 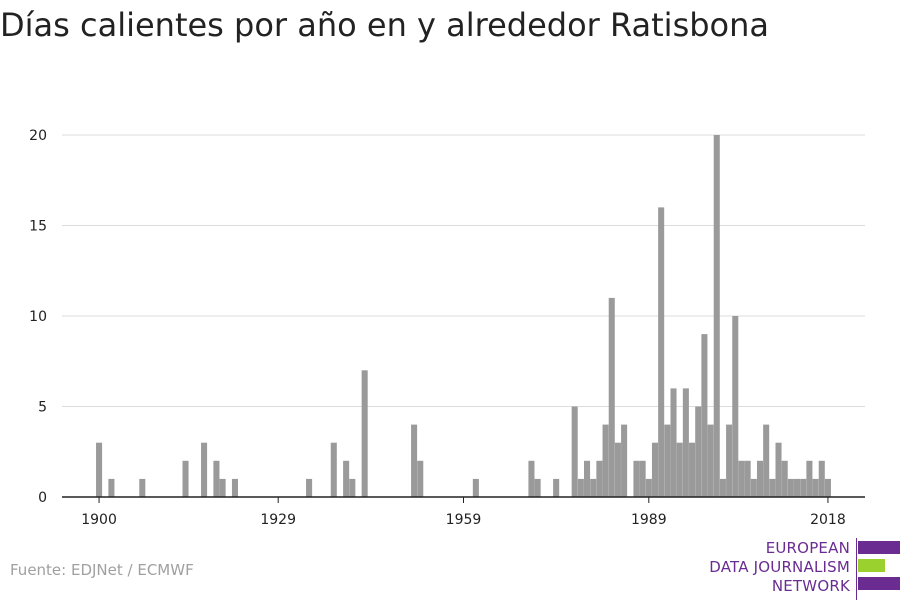 What do you see at coordinates (790, 487) in the screenshot?
I see `bar-2012` at bounding box center [790, 487].